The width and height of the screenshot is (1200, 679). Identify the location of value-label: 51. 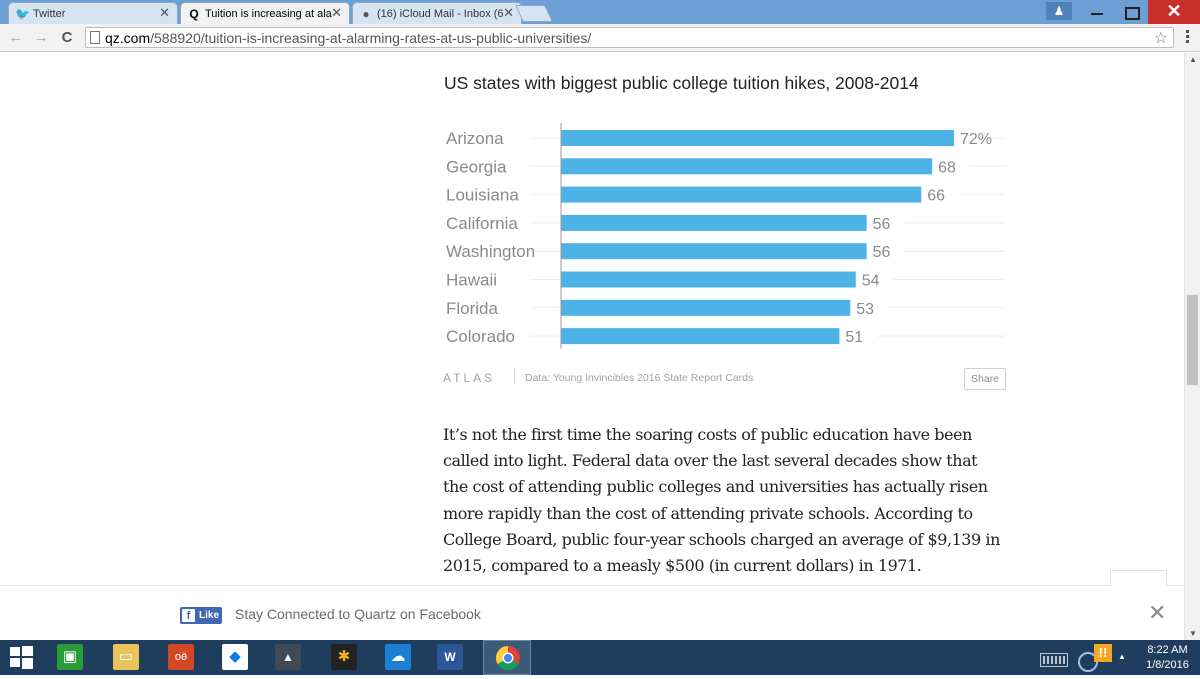
(854, 337).